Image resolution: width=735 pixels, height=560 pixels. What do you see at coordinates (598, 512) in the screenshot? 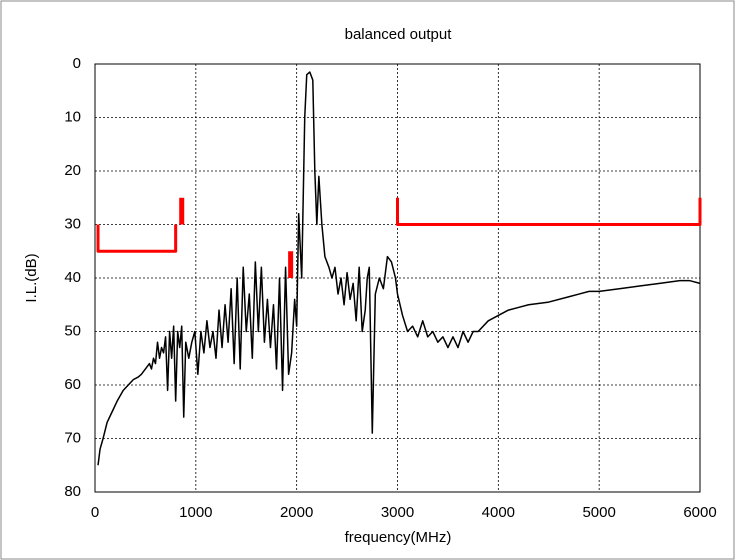
I see `x-tick-label: 5000` at bounding box center [598, 512].